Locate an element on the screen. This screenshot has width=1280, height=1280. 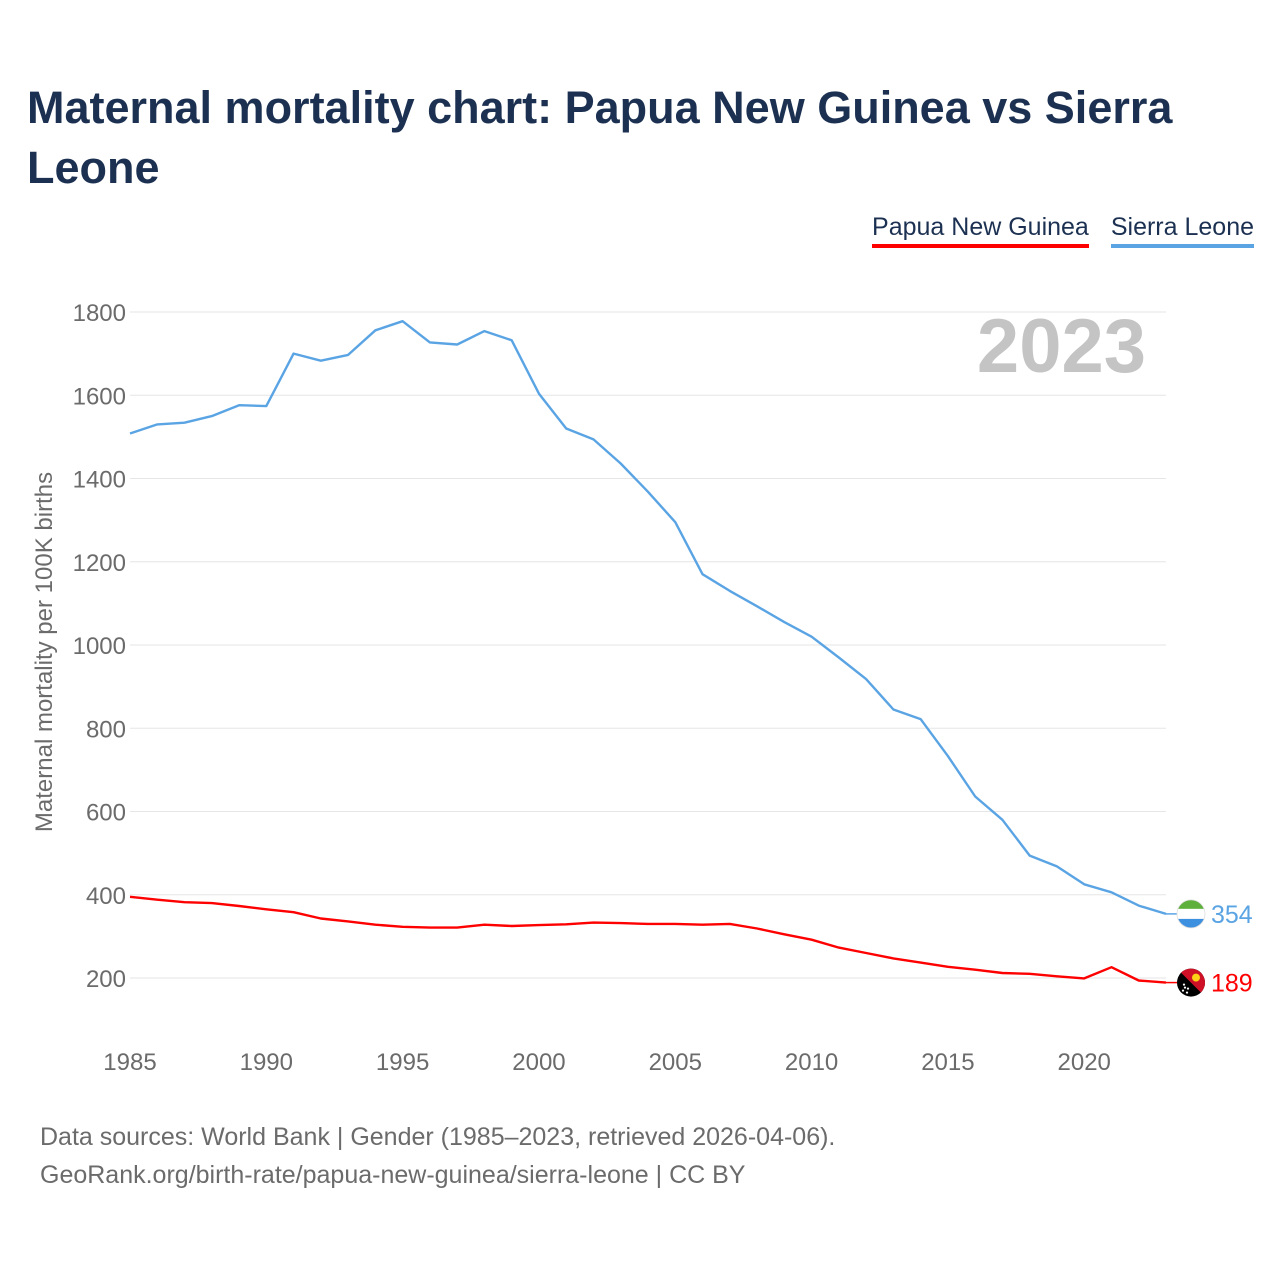
series-line-papua-new-guinea is located at coordinates (648, 939).